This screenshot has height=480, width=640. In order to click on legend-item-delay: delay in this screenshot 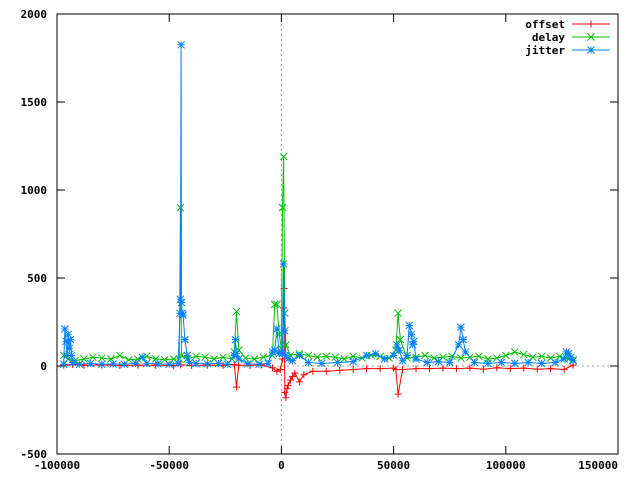, I will do `click(571, 37)`.